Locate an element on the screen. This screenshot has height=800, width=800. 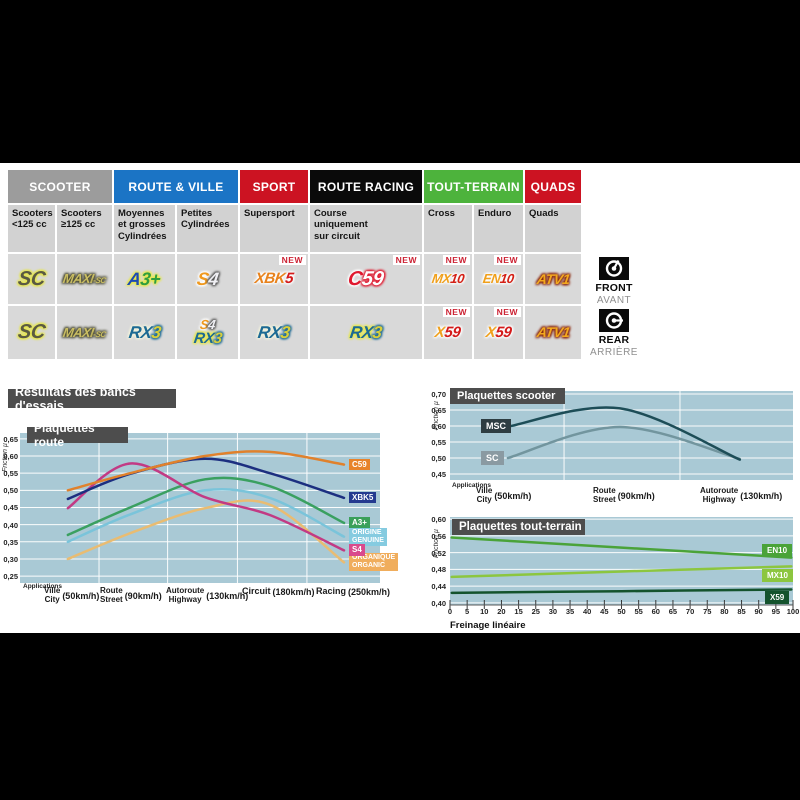
rear-label: REAR is located at coordinates (614, 340).